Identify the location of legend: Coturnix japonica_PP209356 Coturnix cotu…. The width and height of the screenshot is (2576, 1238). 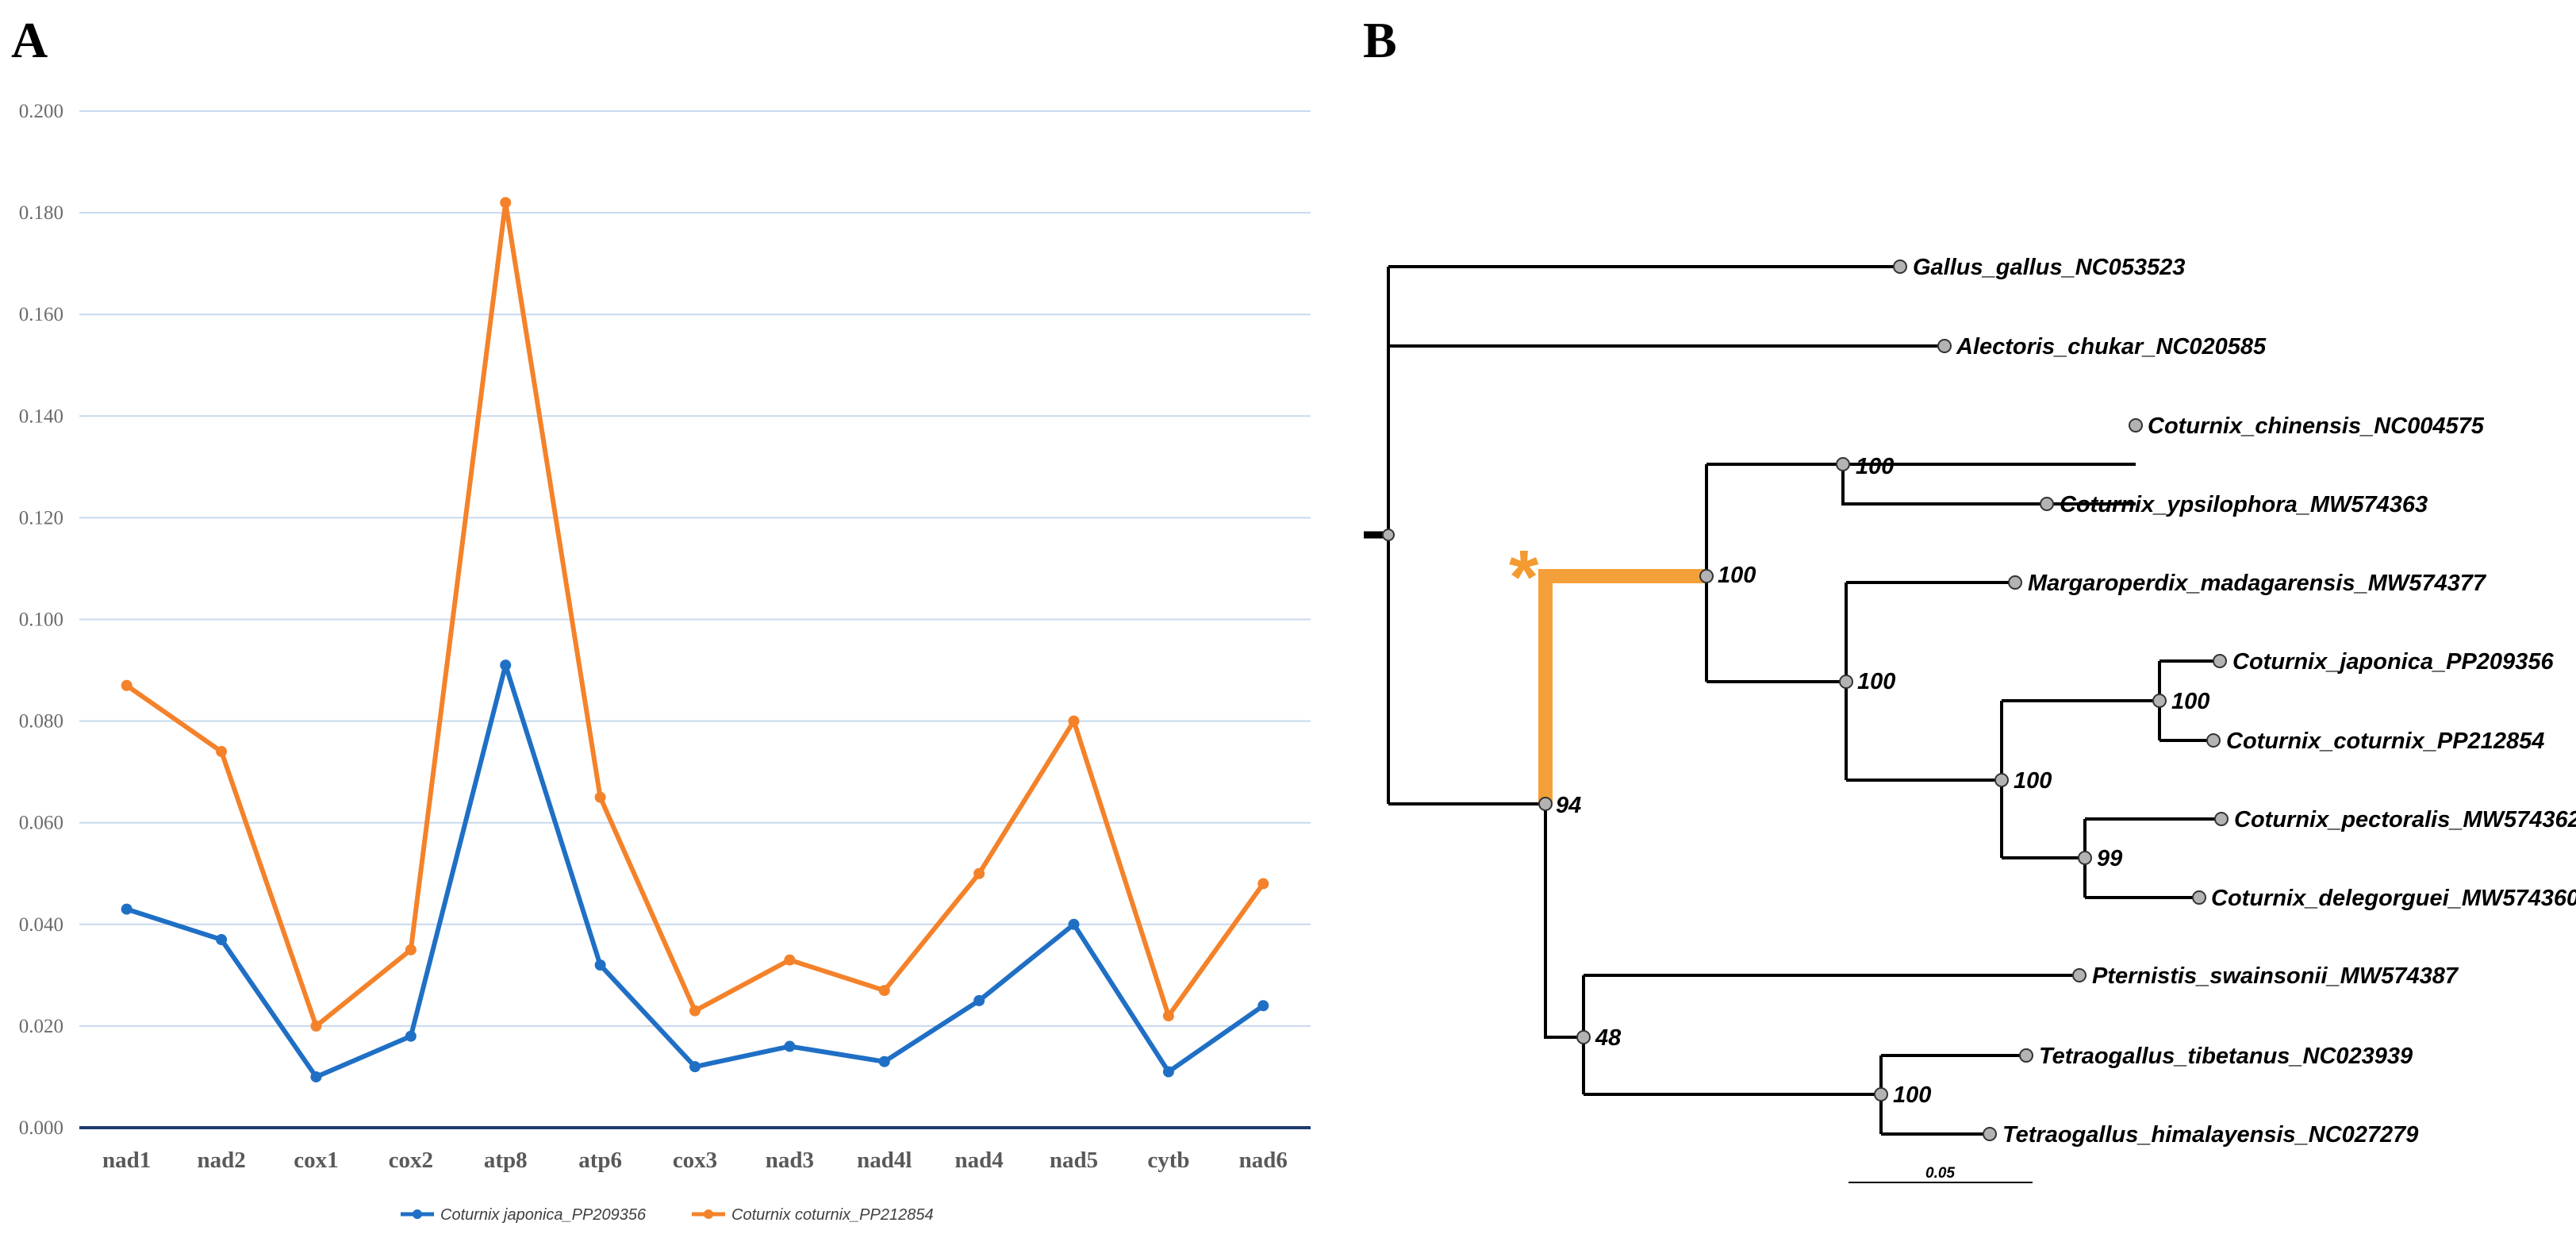
(667, 1215).